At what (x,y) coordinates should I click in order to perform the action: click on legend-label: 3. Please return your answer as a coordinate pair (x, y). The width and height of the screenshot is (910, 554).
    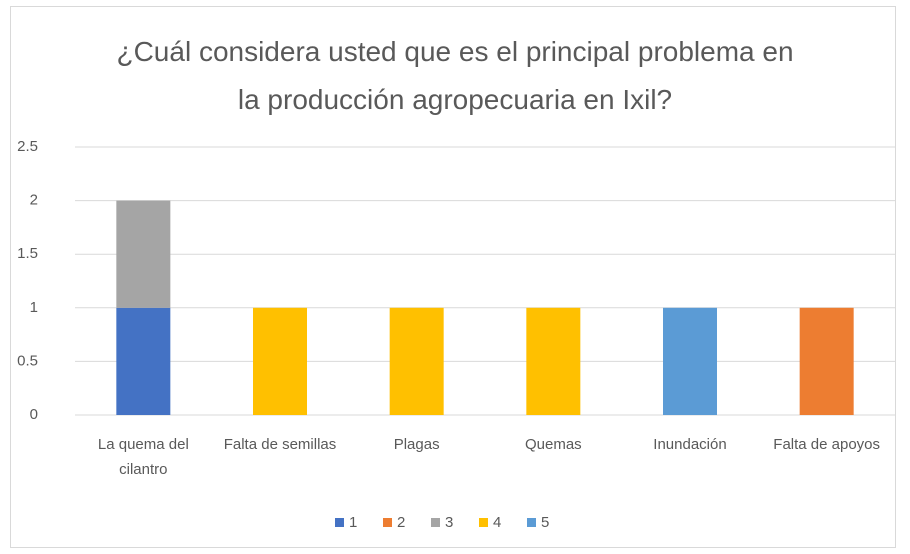
    Looking at the image, I should click on (449, 522).